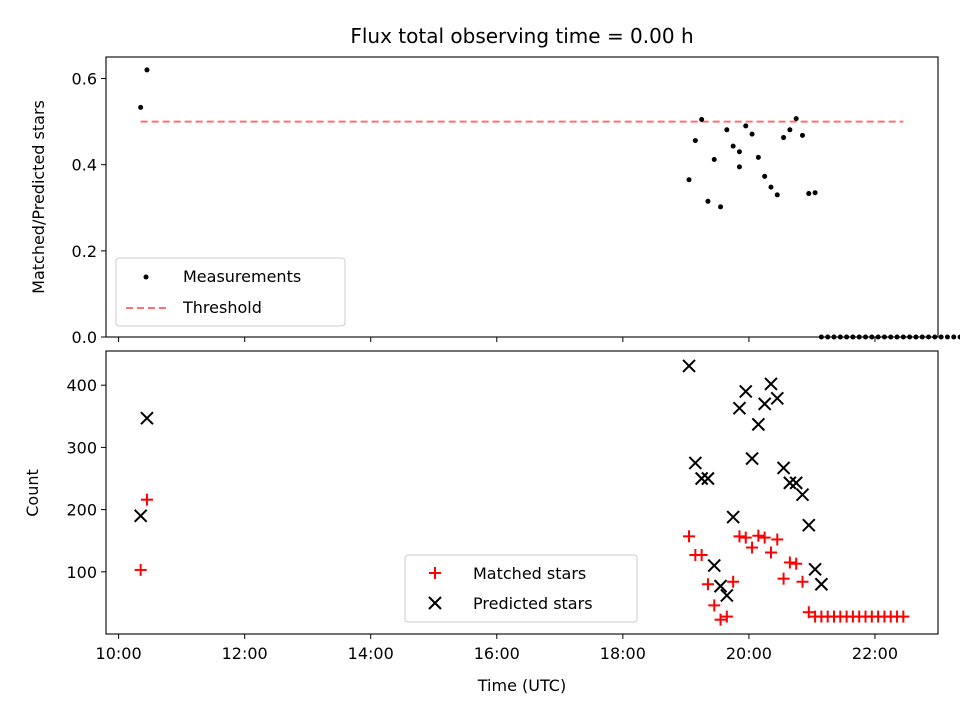  I want to click on top-y-tick-label-3: 0.6, so click(84, 79).